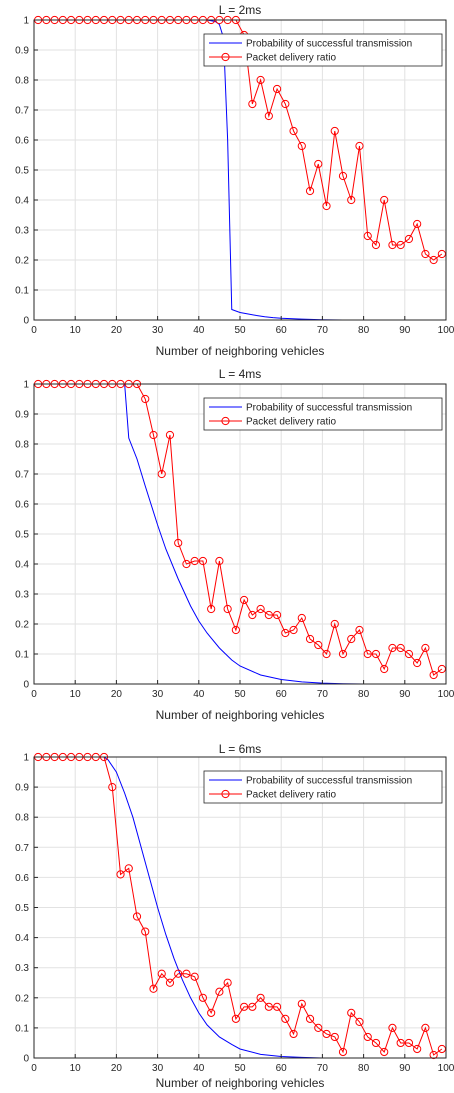  What do you see at coordinates (34, 694) in the screenshot?
I see `x-tick-label: 0` at bounding box center [34, 694].